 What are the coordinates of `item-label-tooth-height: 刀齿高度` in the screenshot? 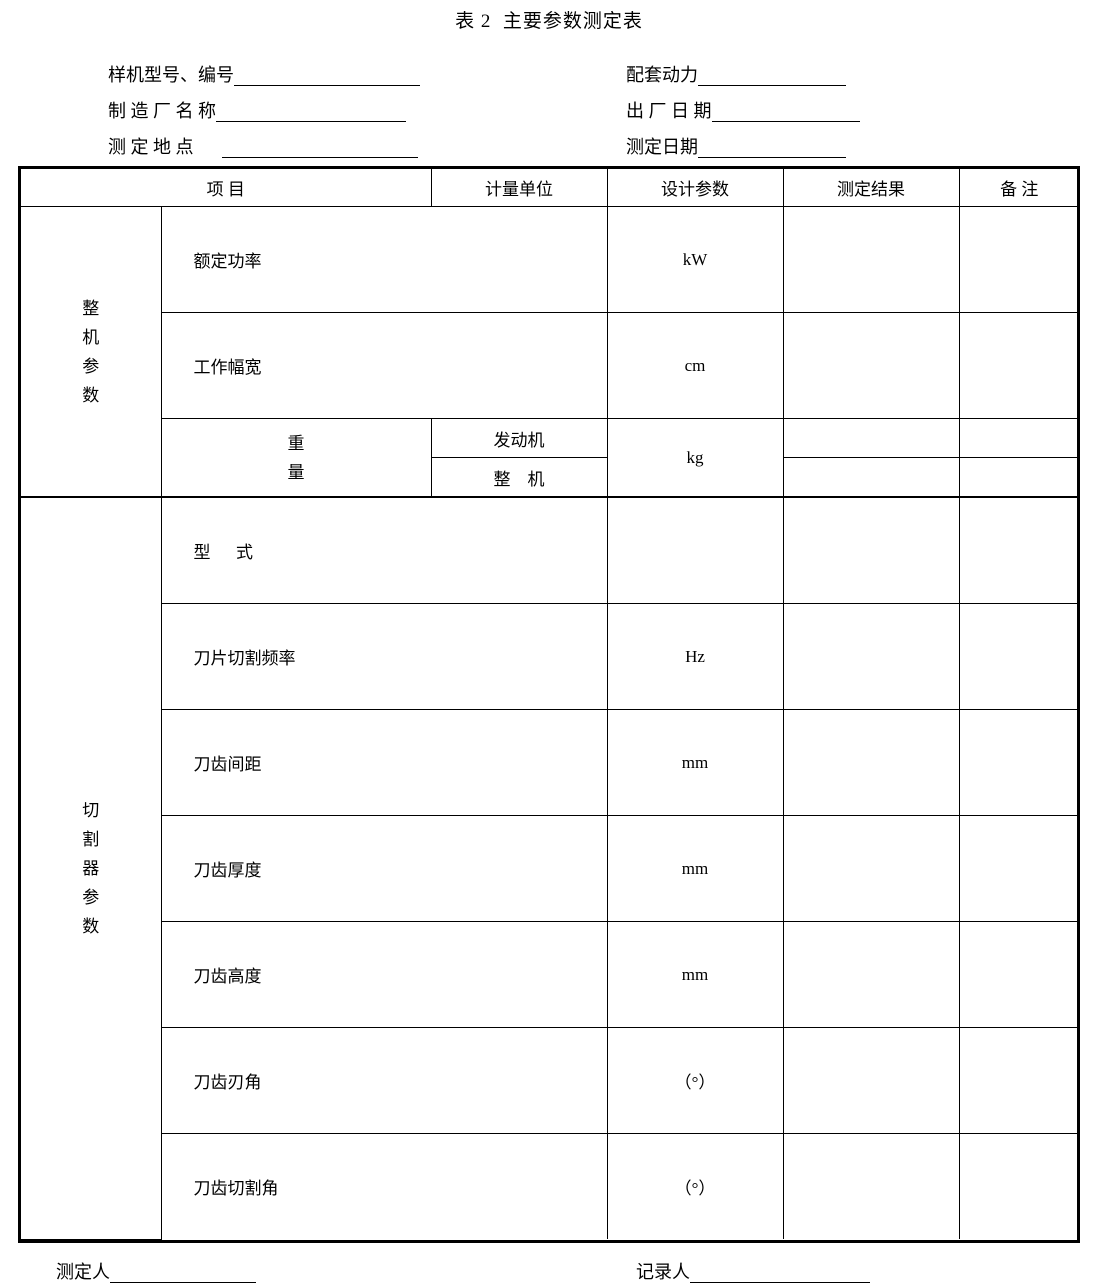 It's located at (227, 976).